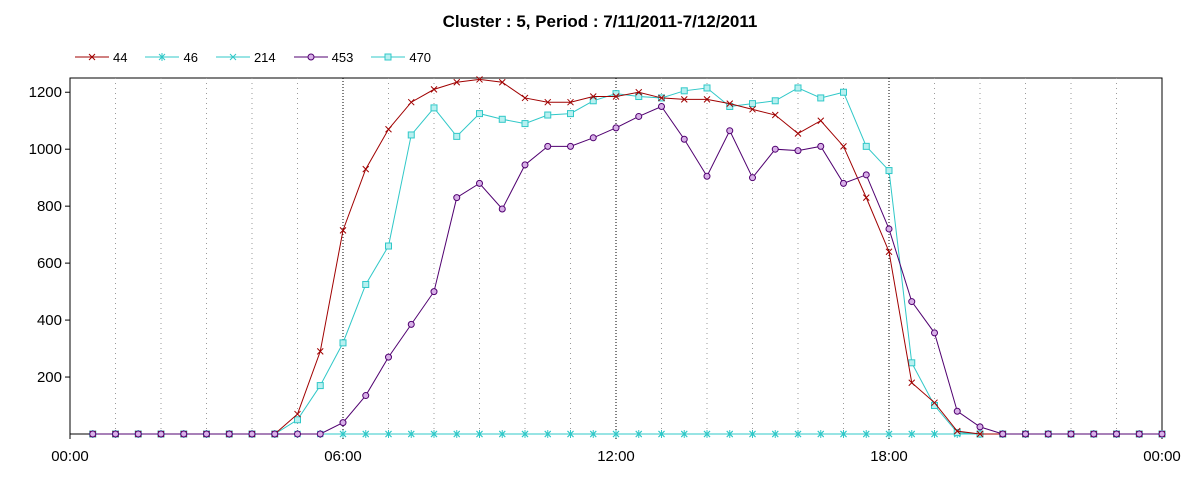  I want to click on legend-label: 453, so click(342, 57).